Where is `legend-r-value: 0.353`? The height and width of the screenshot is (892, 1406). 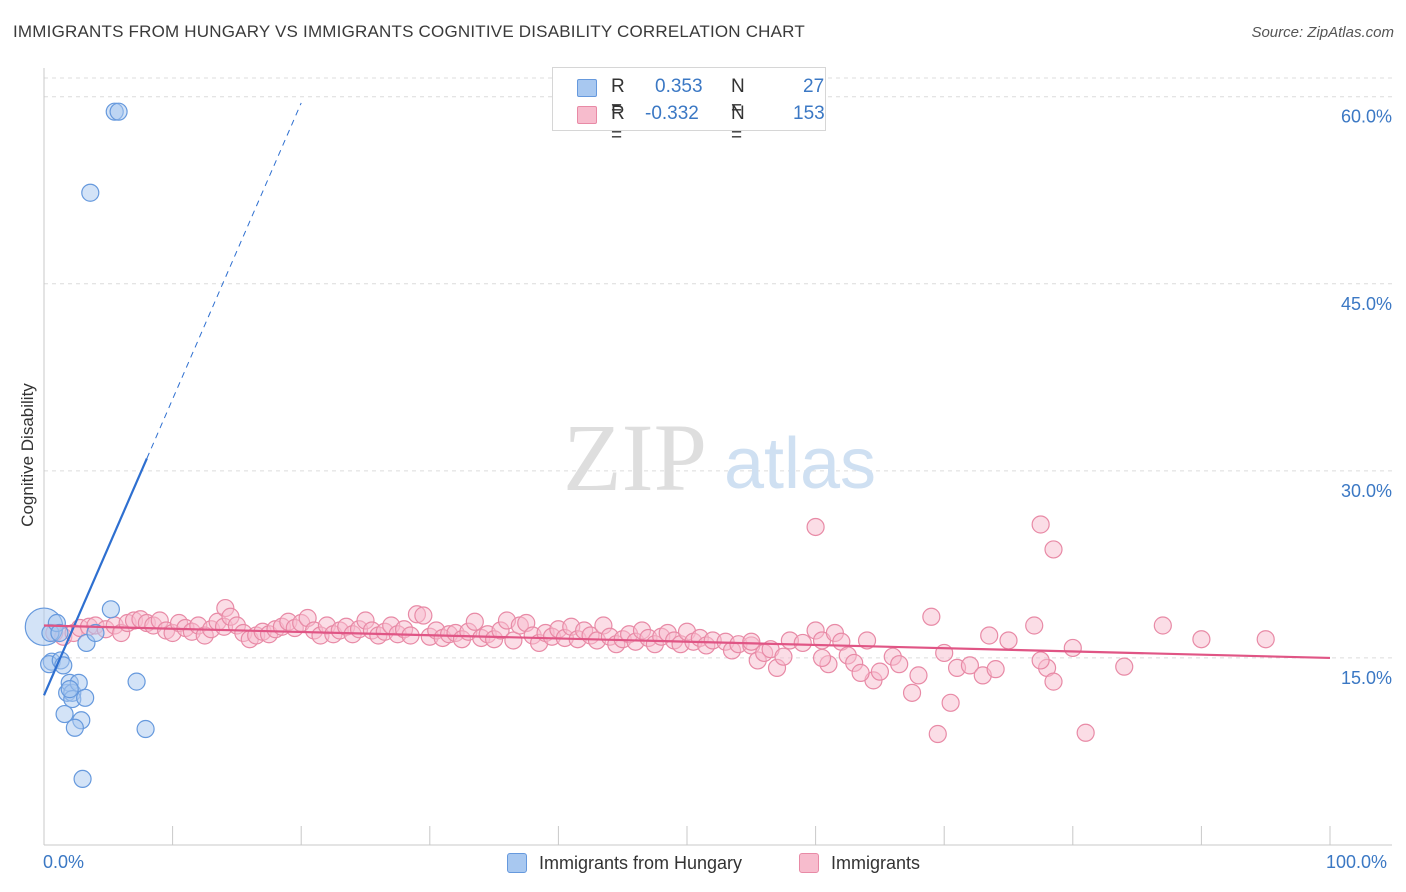
legend-r-value: 0.353 is located at coordinates (679, 86).